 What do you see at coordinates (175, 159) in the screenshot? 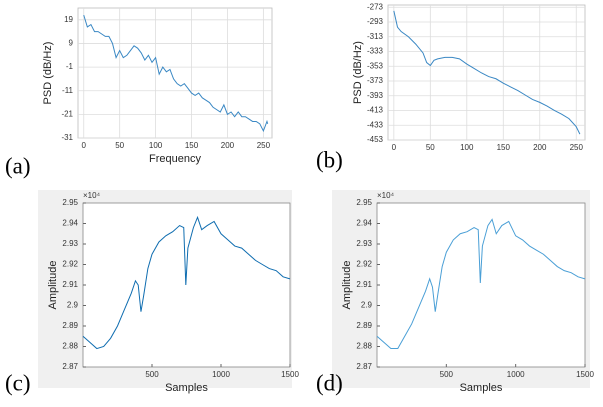
I see `x-axis-label: Frequency` at bounding box center [175, 159].